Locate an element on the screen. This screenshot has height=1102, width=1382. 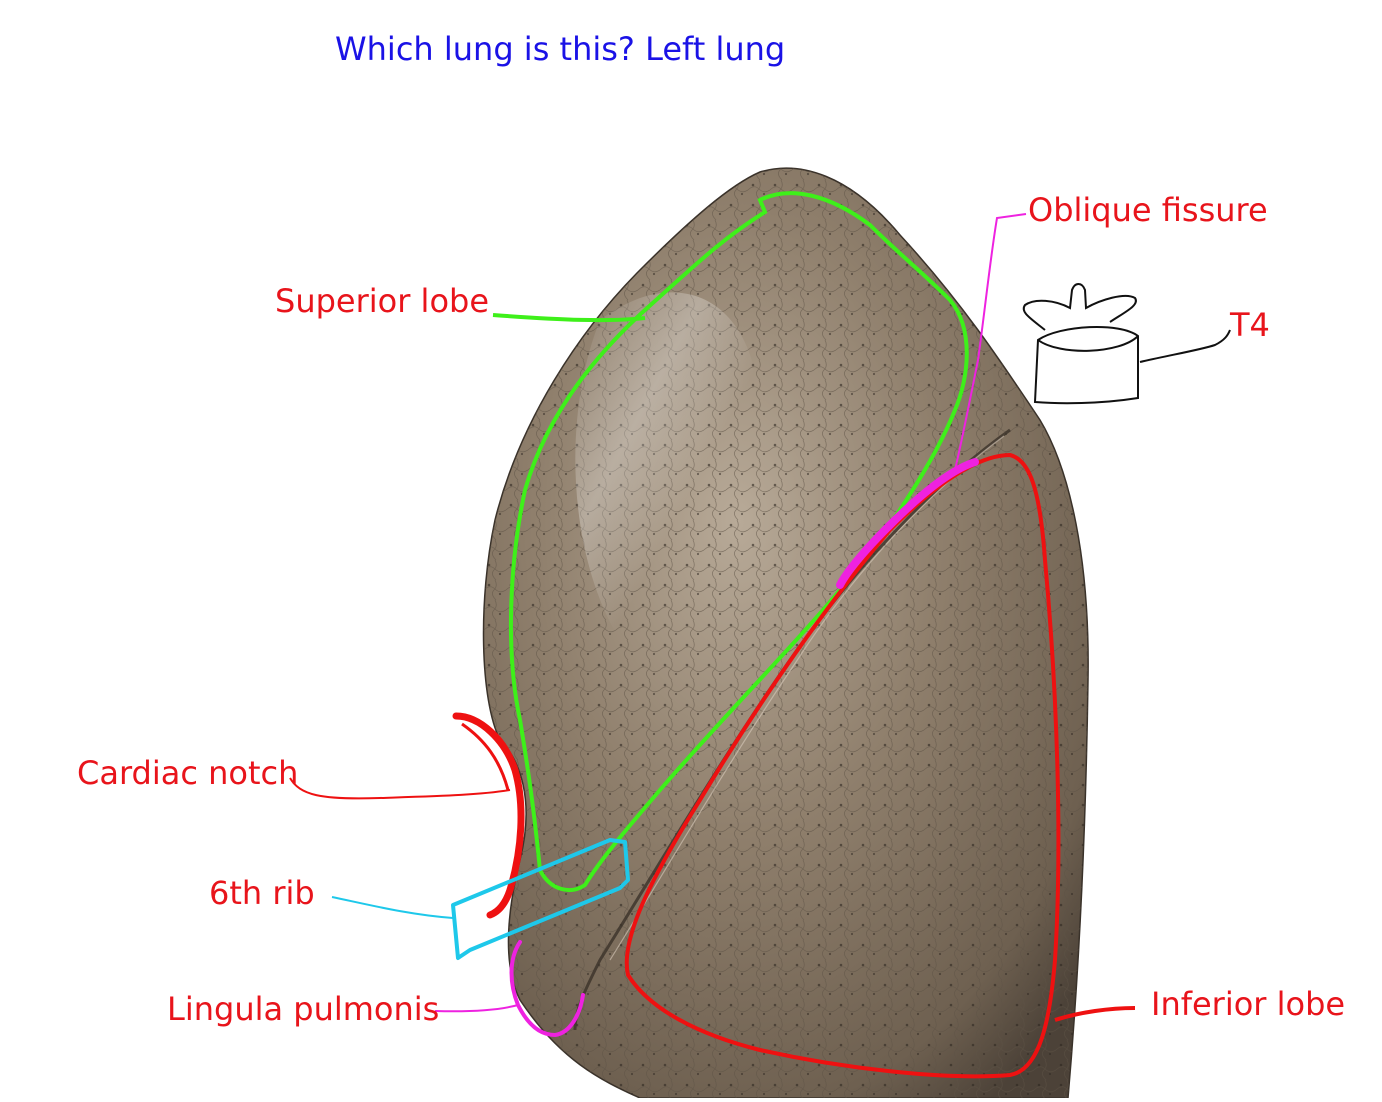
cardiac-notch-leader is located at coordinates (400, 788).